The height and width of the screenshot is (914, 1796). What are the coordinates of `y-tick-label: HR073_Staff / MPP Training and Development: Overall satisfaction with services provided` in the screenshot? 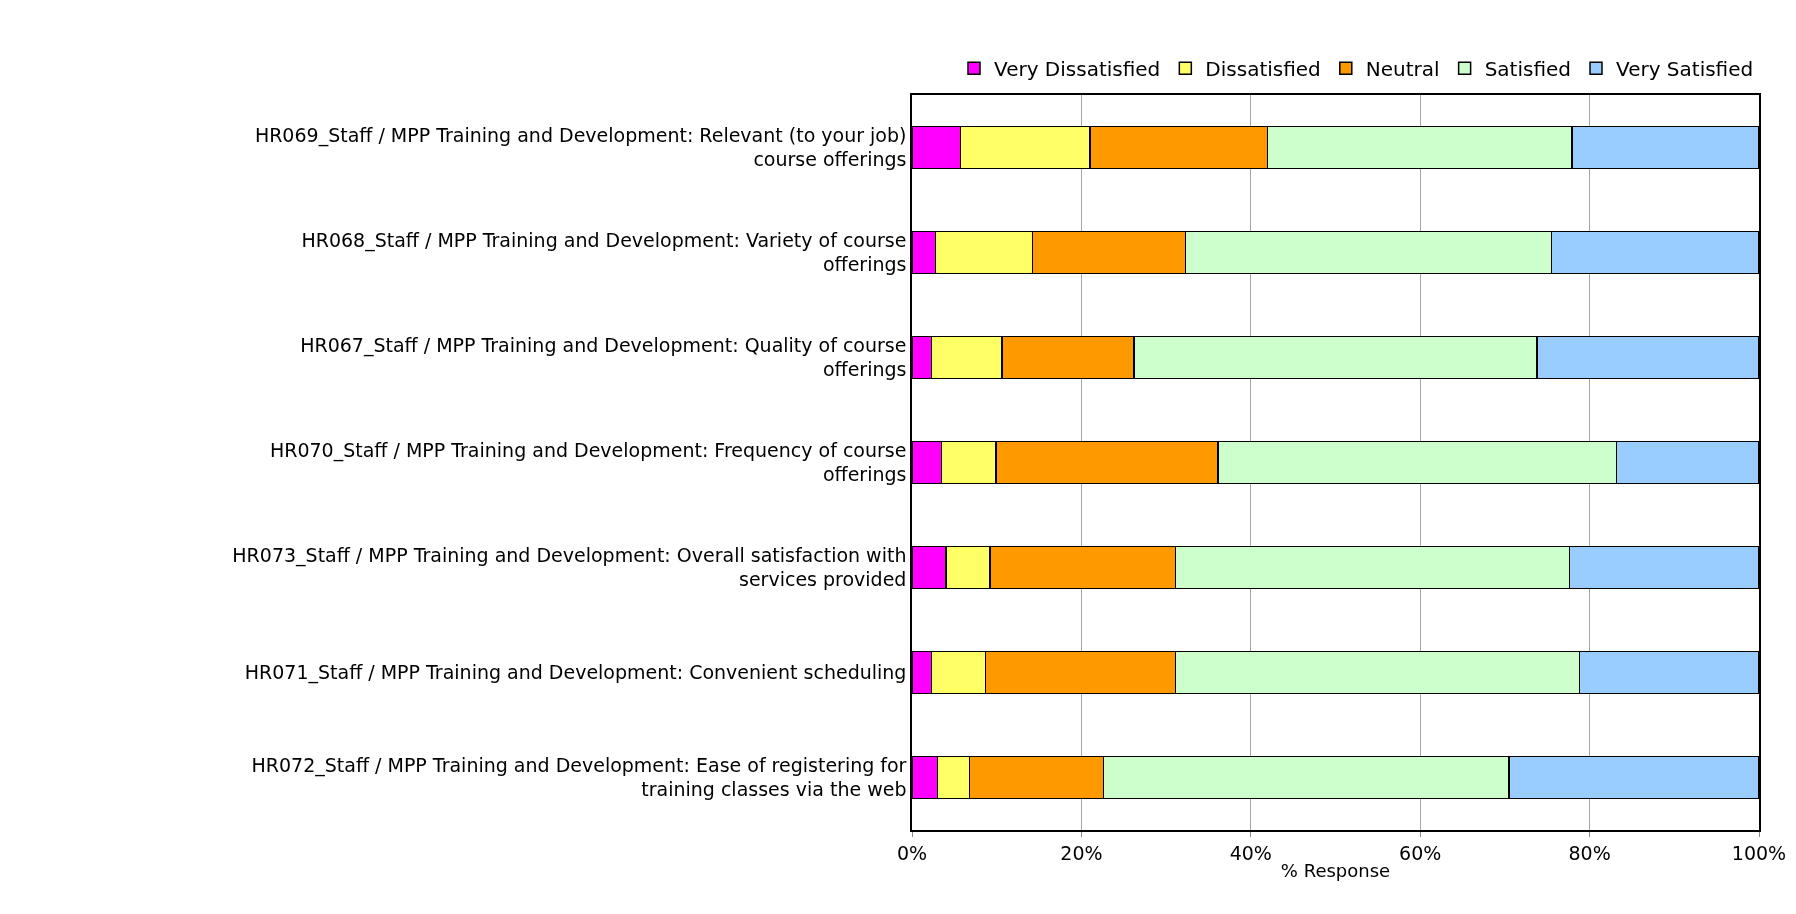 It's located at (569, 567).